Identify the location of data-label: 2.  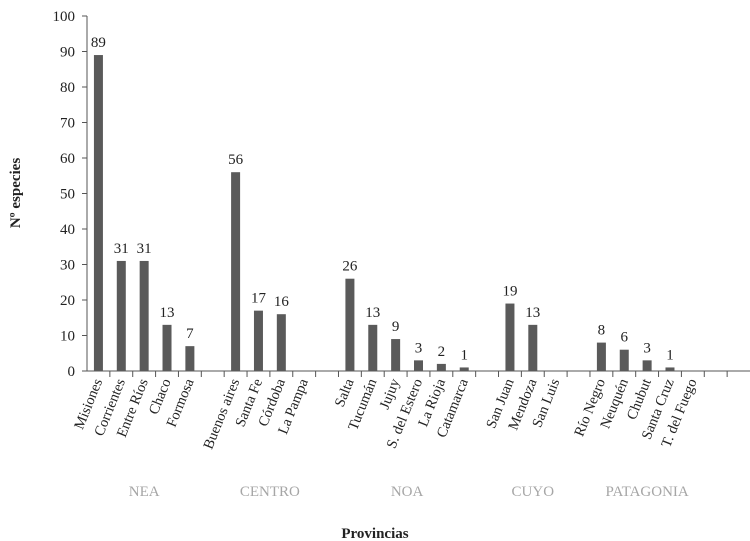
(442, 352).